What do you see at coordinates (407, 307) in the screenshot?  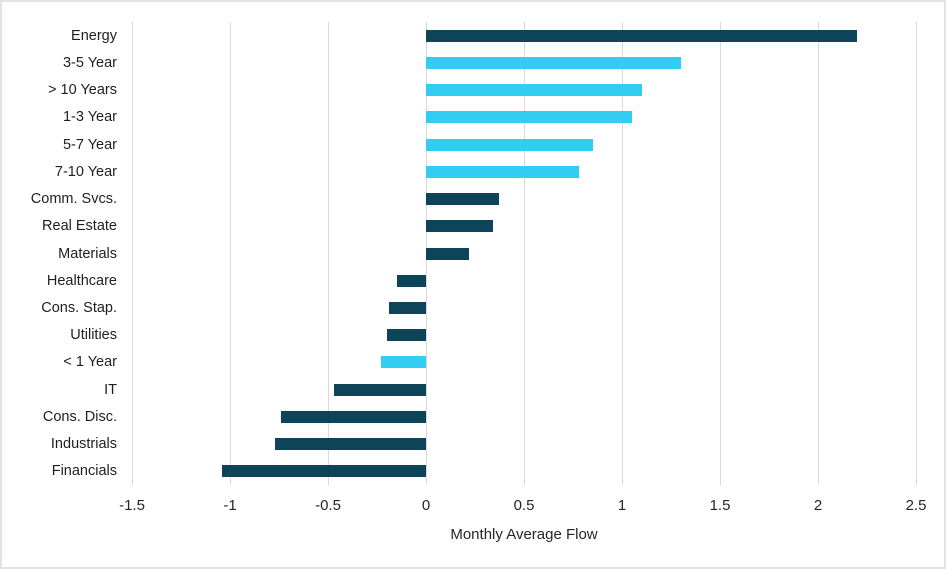 I see `bar-cons-stap` at bounding box center [407, 307].